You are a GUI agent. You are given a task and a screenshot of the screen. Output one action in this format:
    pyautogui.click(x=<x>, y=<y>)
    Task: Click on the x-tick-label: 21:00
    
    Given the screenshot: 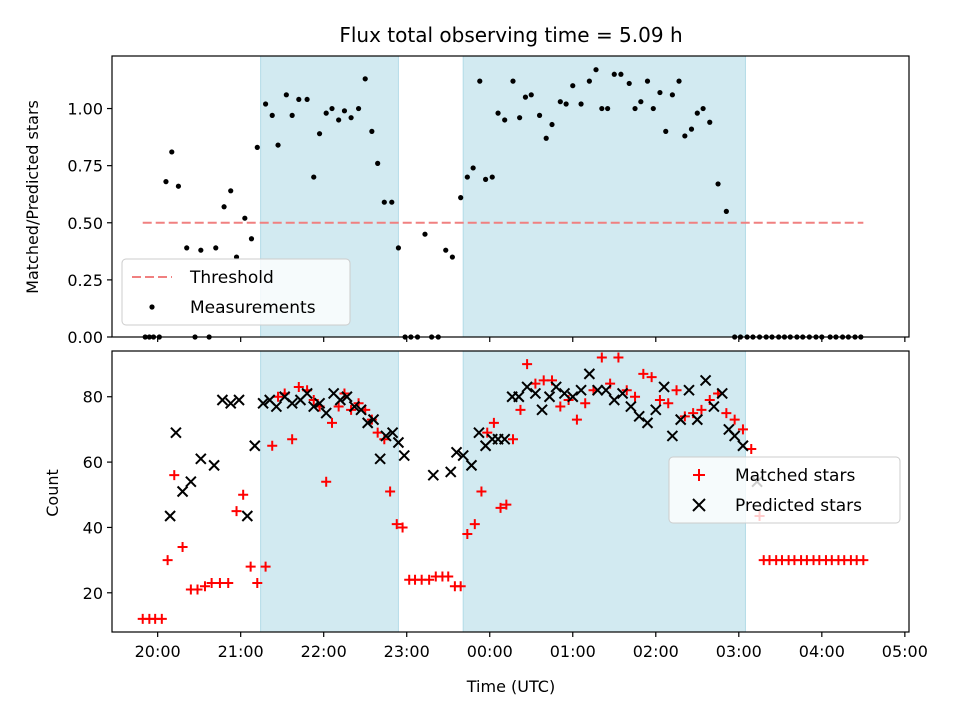 What is the action you would take?
    pyautogui.click(x=241, y=651)
    